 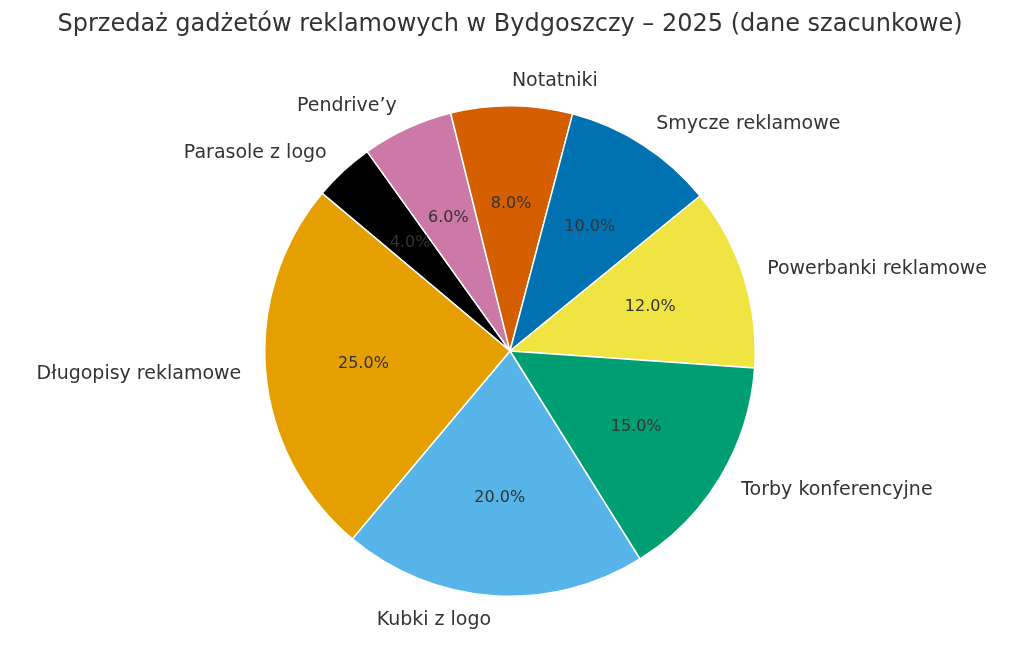 What do you see at coordinates (139, 372) in the screenshot?
I see `slice-label: Długopisy reklamowe` at bounding box center [139, 372].